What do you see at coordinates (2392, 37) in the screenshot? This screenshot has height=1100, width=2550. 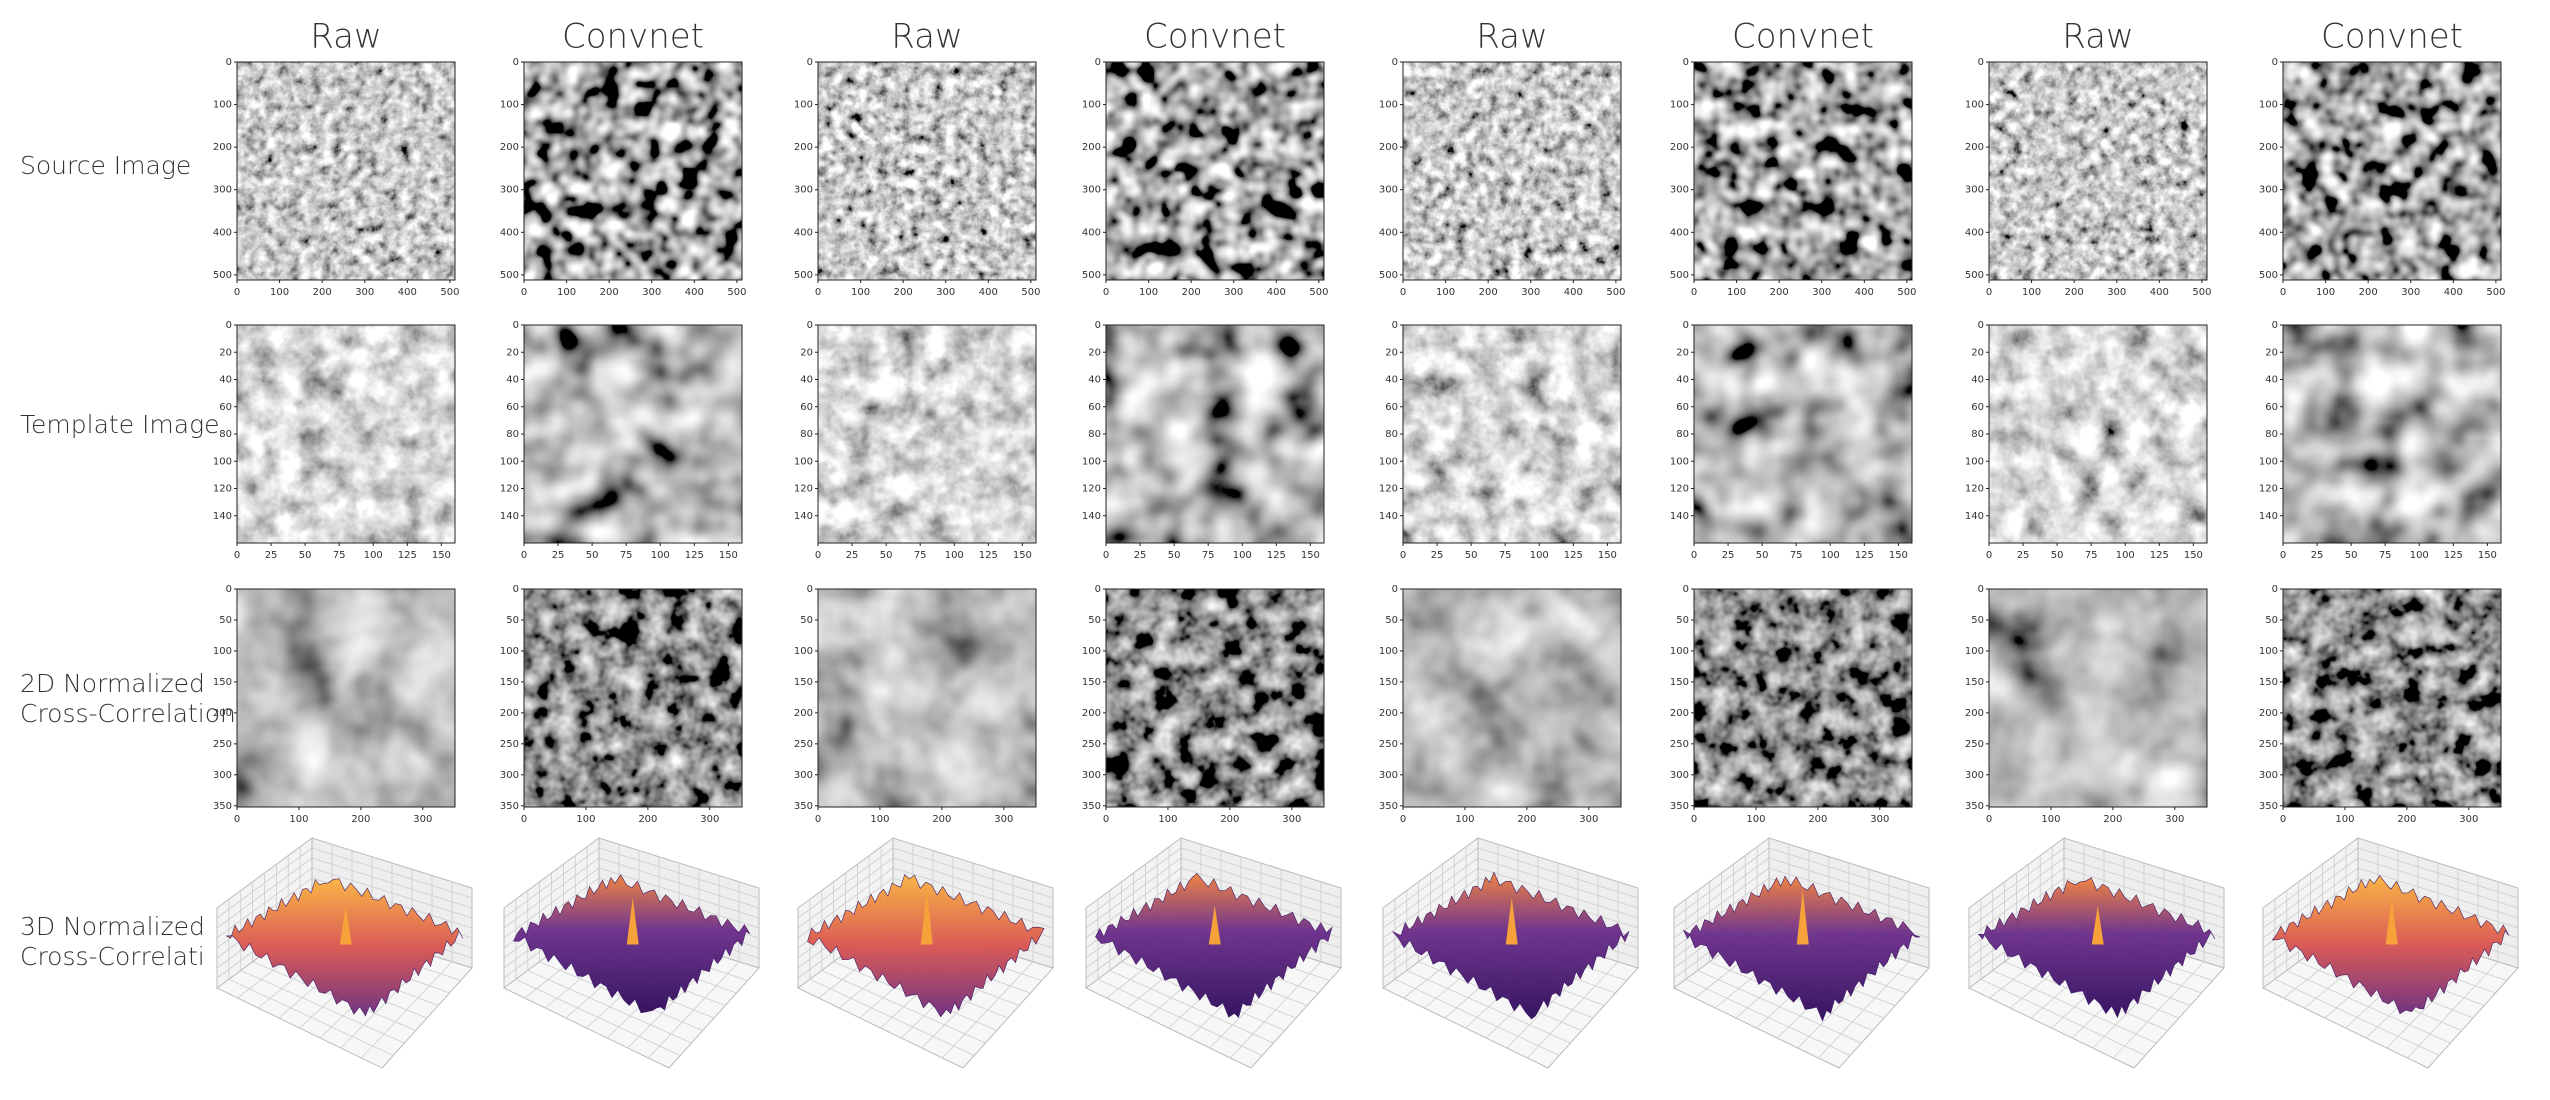 I see `column-title: Convnet` at bounding box center [2392, 37].